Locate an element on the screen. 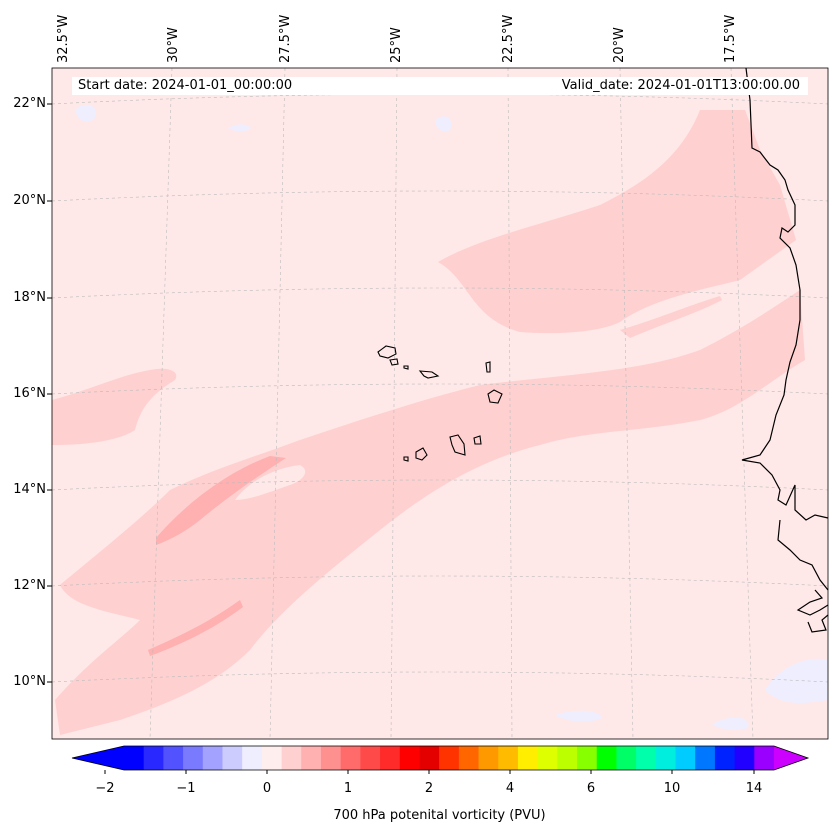 Image resolution: width=837 pixels, height=836 pixels. lon-label-20w: 20°W is located at coordinates (619, 45).